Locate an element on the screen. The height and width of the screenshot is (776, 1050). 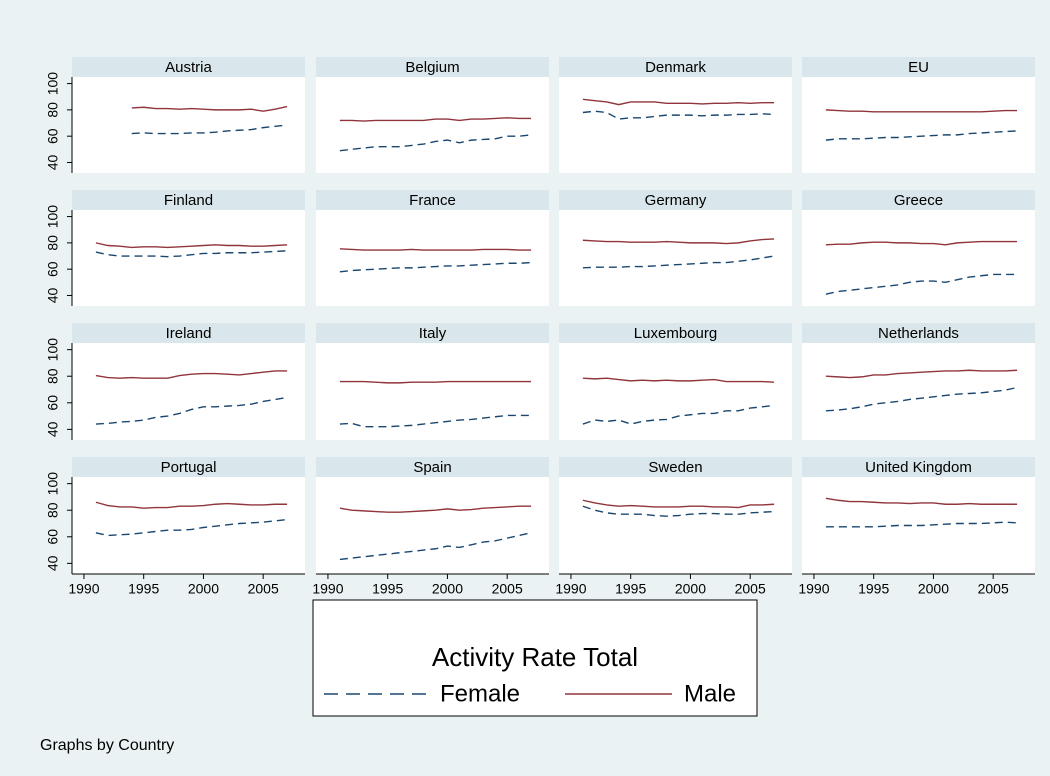
panel-title: Sweden is located at coordinates (675, 467).